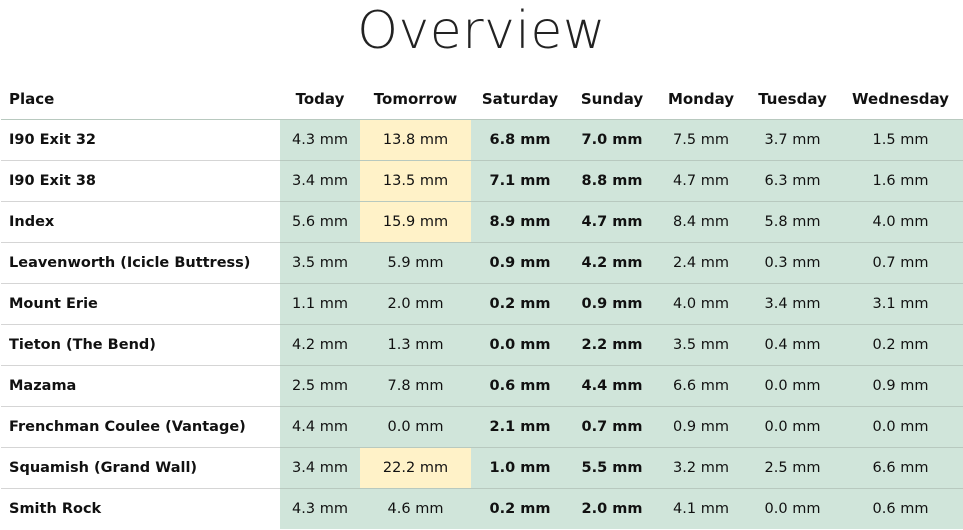 The image size is (963, 530). I want to click on column-header-saturday: Saturday, so click(520, 99).